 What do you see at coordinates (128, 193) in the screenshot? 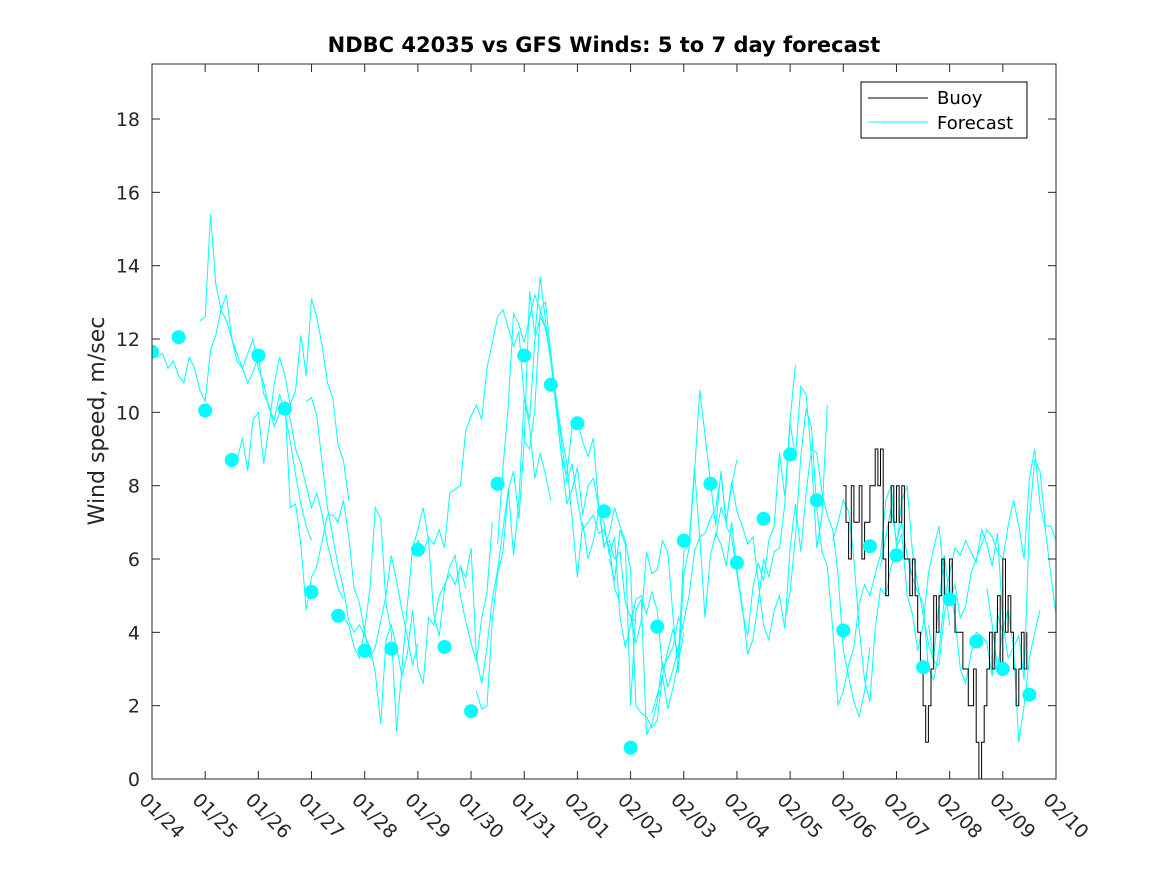
I see `y-tick-label: 16` at bounding box center [128, 193].